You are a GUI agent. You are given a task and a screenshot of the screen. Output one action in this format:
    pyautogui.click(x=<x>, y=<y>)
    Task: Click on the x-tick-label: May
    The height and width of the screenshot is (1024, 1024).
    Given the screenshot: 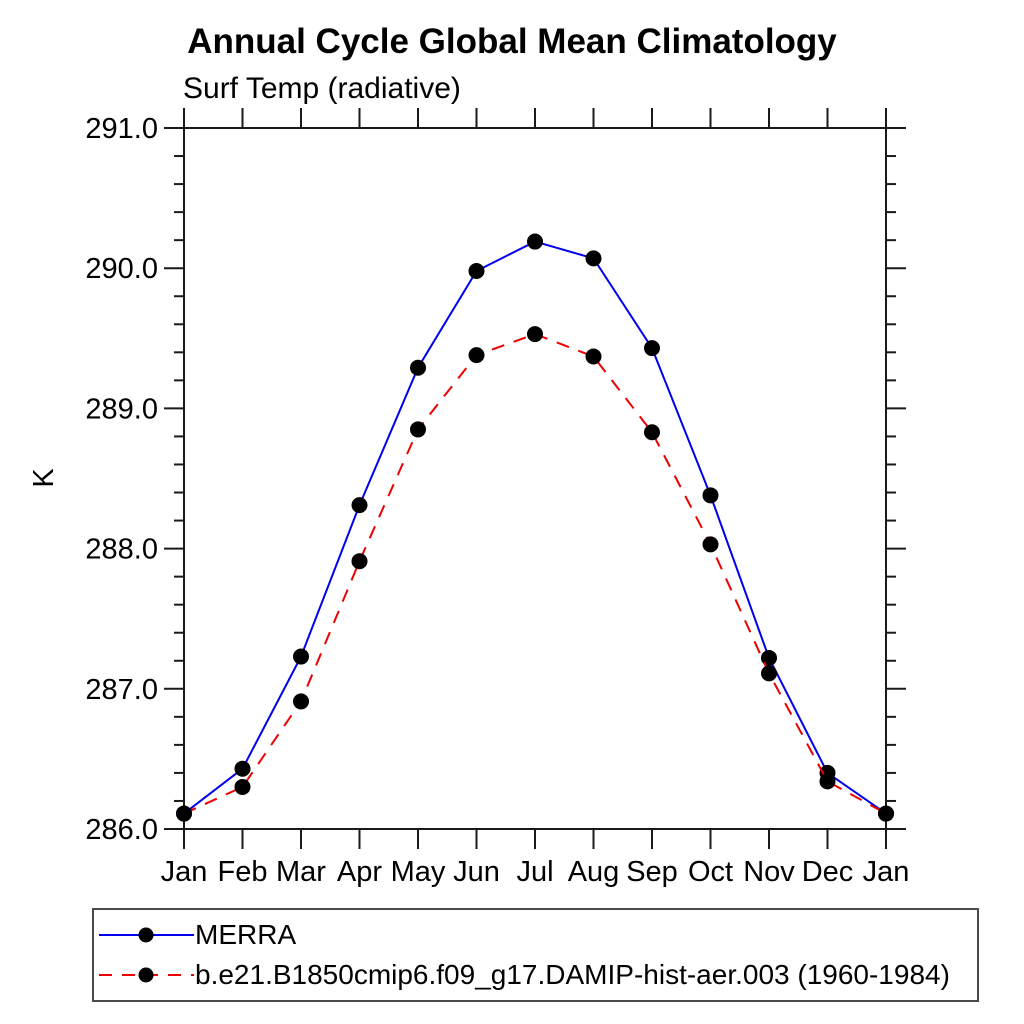 What is the action you would take?
    pyautogui.click(x=418, y=872)
    